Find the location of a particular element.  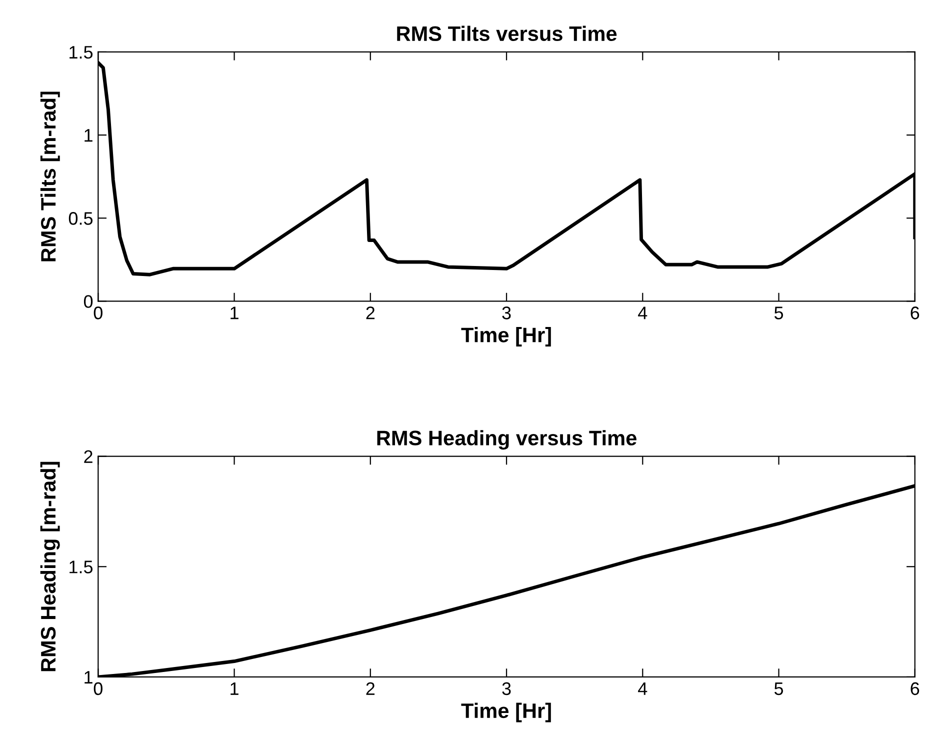

chart-title: RMS Heading versus Time is located at coordinates (506, 440).